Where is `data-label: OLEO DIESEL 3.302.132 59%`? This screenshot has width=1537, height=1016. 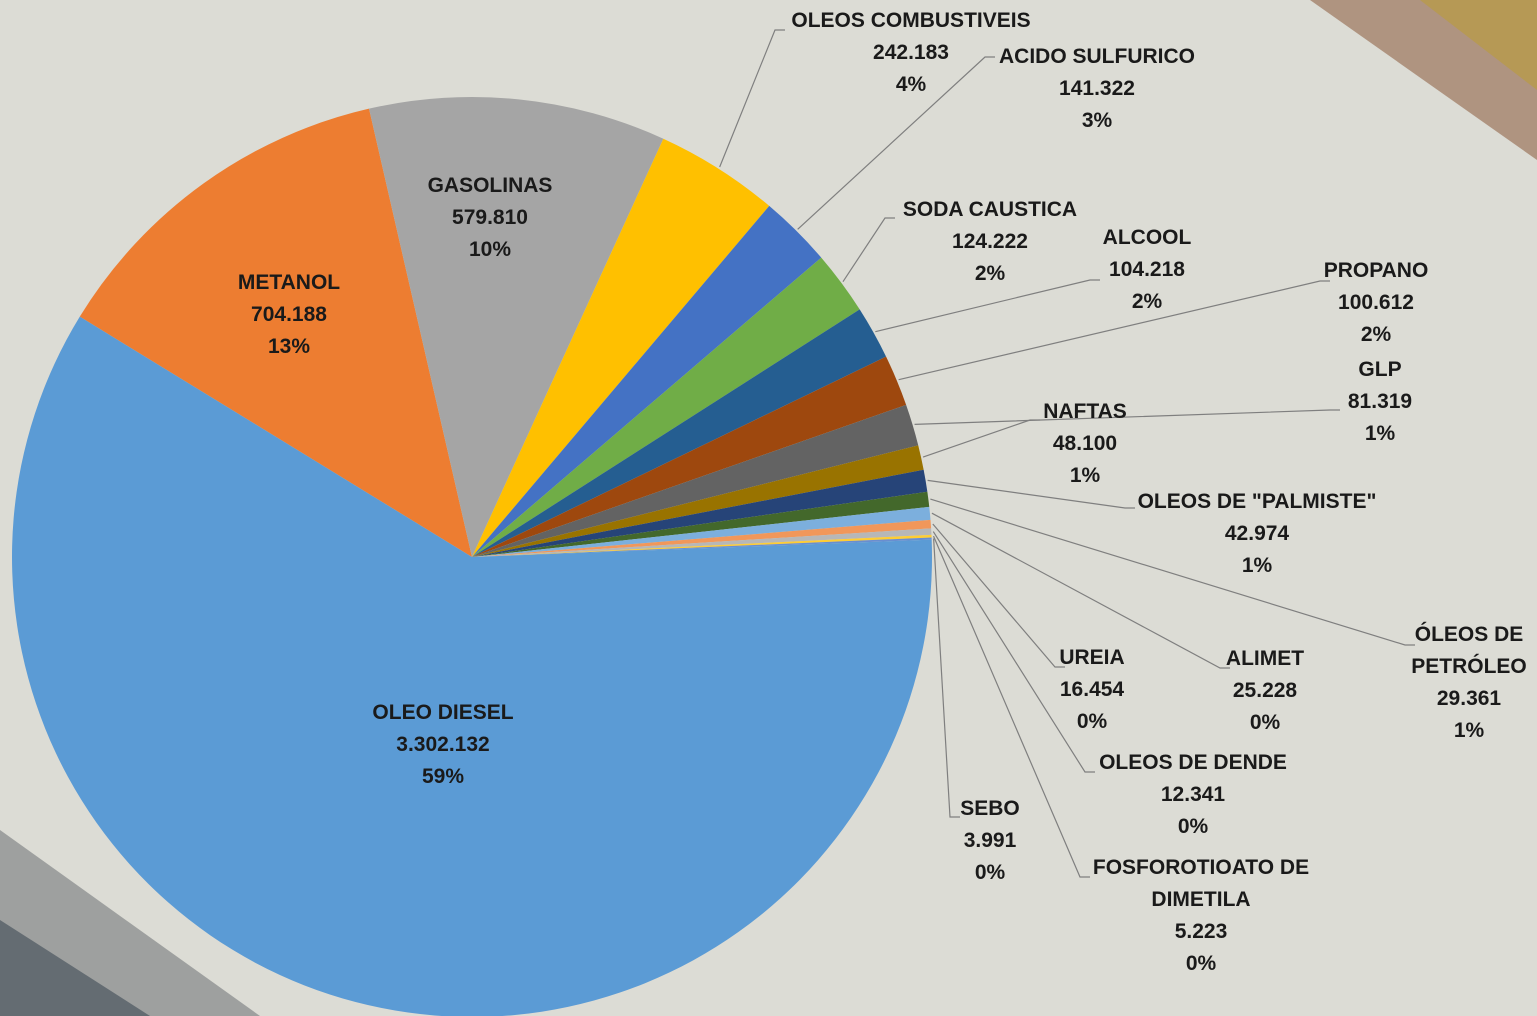 data-label: OLEO DIESEL 3.302.132 59% is located at coordinates (443, 745).